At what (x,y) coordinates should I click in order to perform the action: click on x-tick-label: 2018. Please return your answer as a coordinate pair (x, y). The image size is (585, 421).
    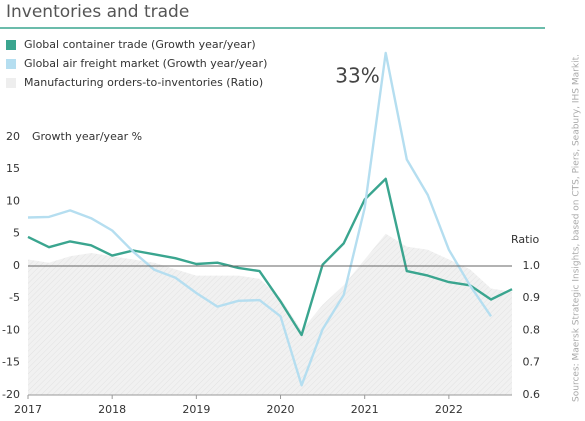
    Looking at the image, I should click on (112, 409).